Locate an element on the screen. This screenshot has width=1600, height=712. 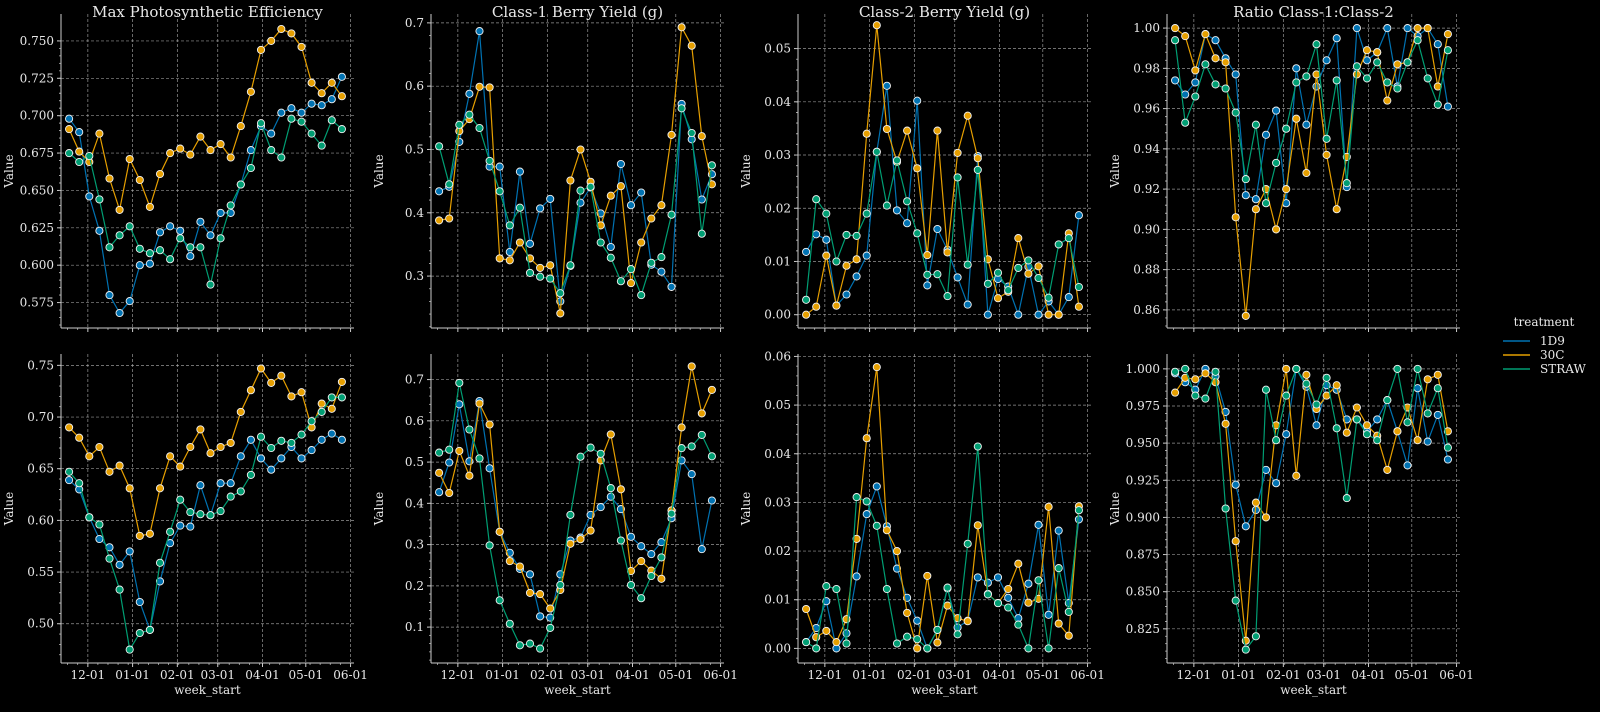
y-tick-label: 0.01 is located at coordinates (777, 600).